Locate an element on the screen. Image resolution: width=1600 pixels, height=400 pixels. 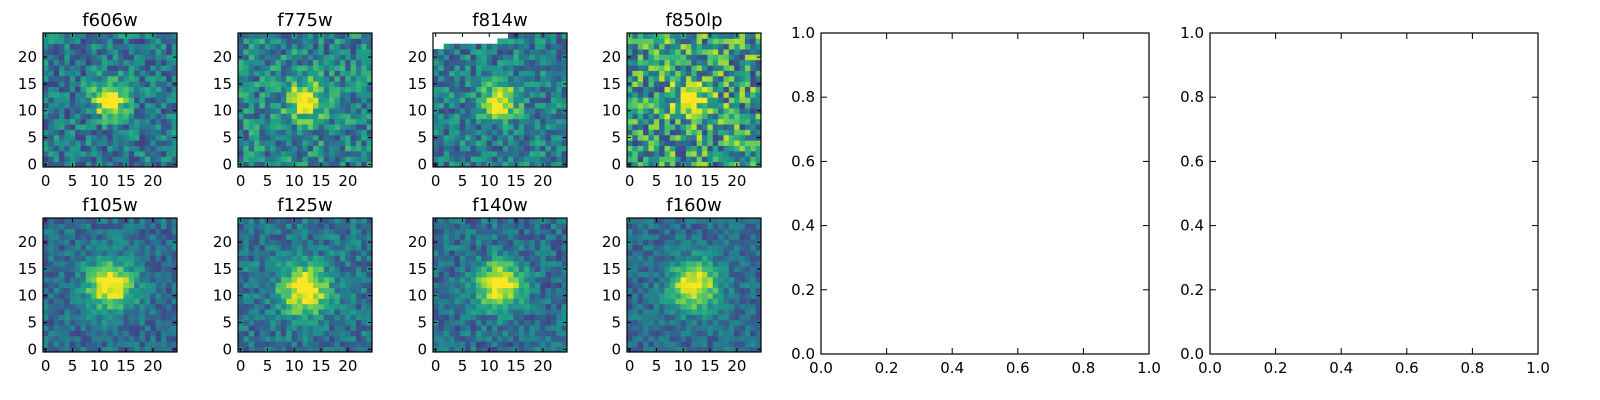
y-tick-label: 20 is located at coordinates (222, 242).